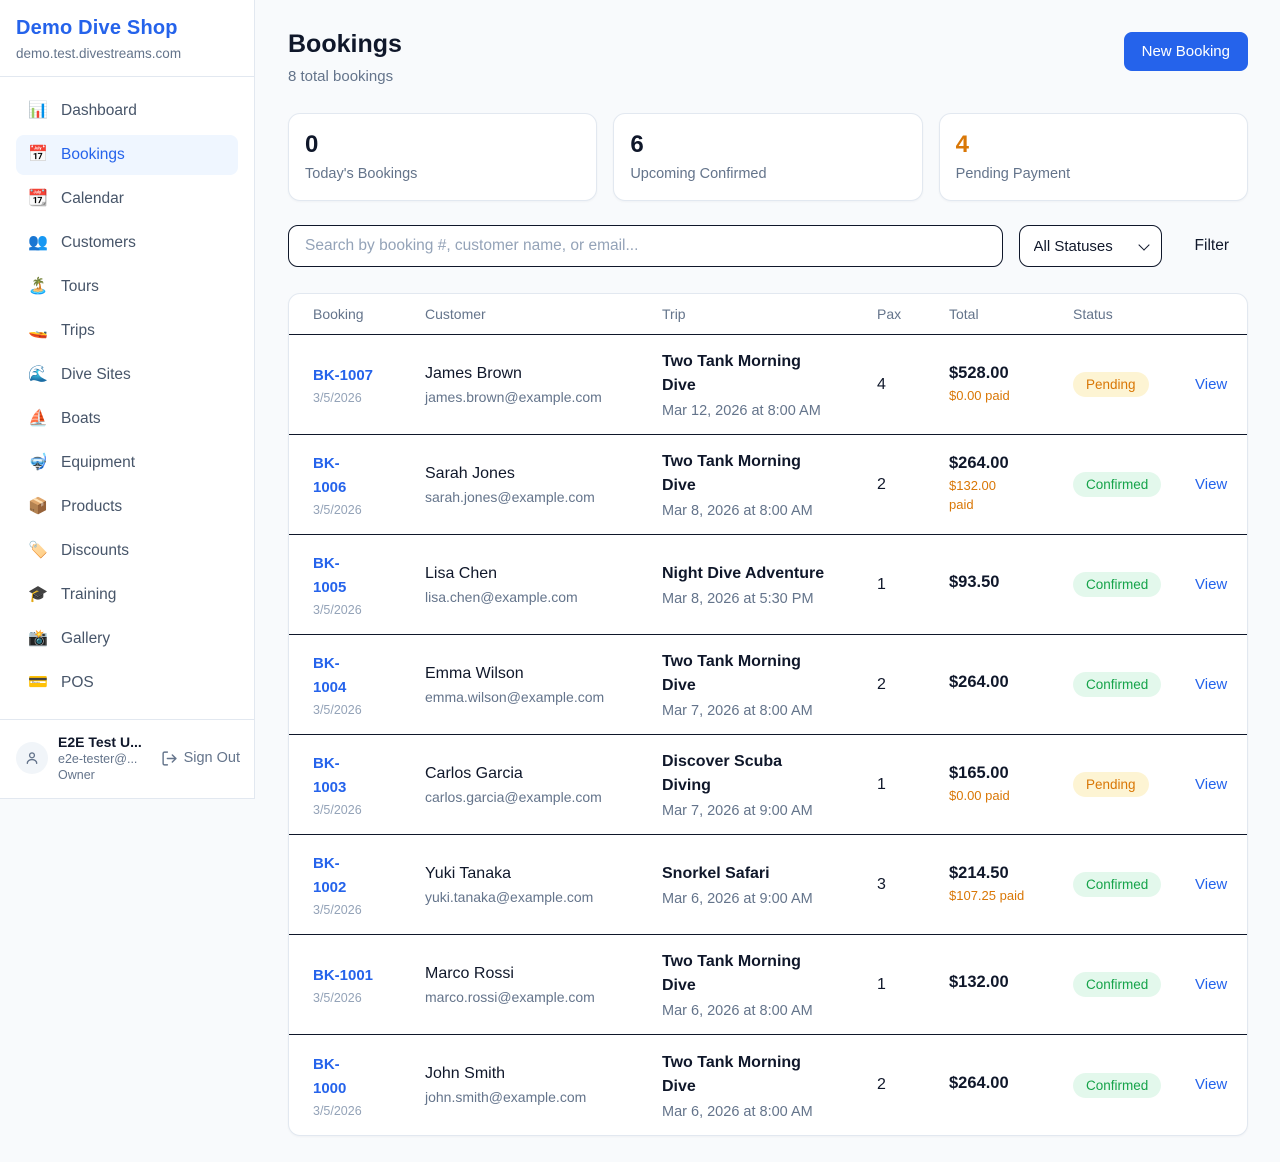 This screenshot has height=1162, width=1280. Describe the element at coordinates (127, 595) in the screenshot. I see `sidebar-item-training: 🎓 Training` at that location.